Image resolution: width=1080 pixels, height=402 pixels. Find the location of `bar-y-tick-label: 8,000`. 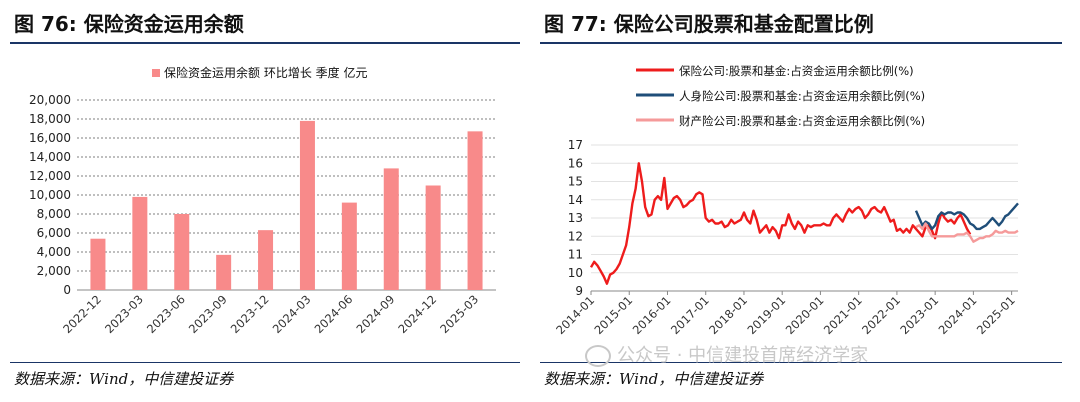

bar-y-tick-label: 8,000 is located at coordinates (54, 214).